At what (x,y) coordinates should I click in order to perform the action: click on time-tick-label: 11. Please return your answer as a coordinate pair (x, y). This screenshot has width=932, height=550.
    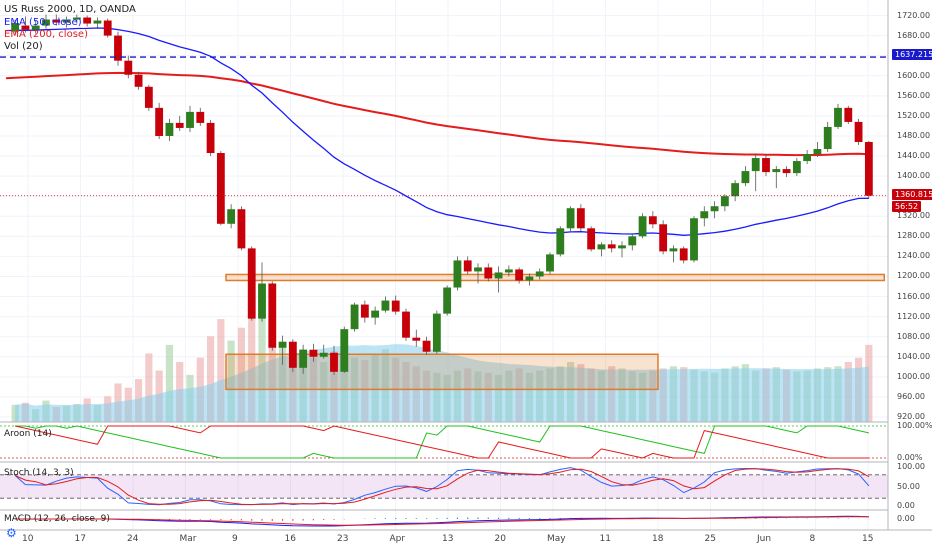
    Looking at the image, I should click on (605, 539).